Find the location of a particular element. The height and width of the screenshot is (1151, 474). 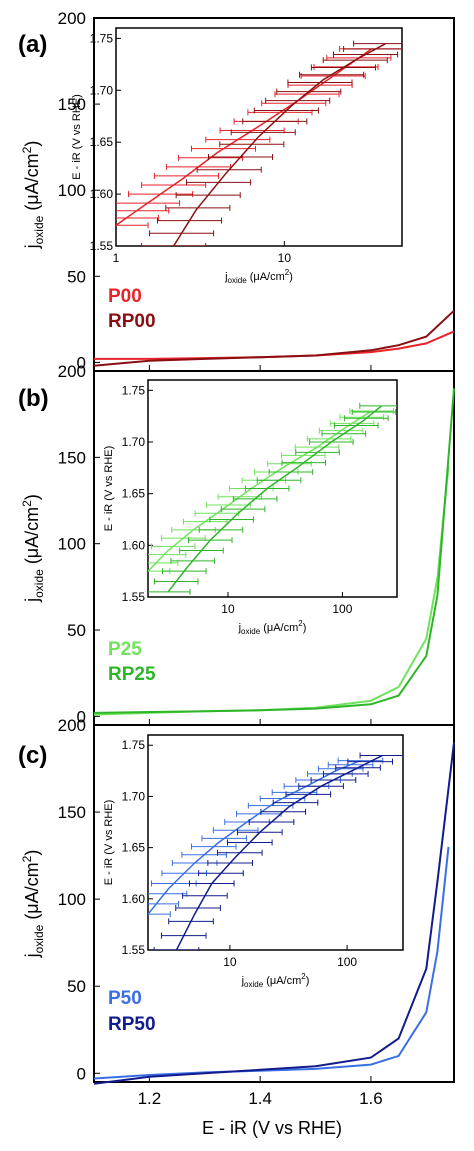

legend-p-label: P00 is located at coordinates (125, 296).